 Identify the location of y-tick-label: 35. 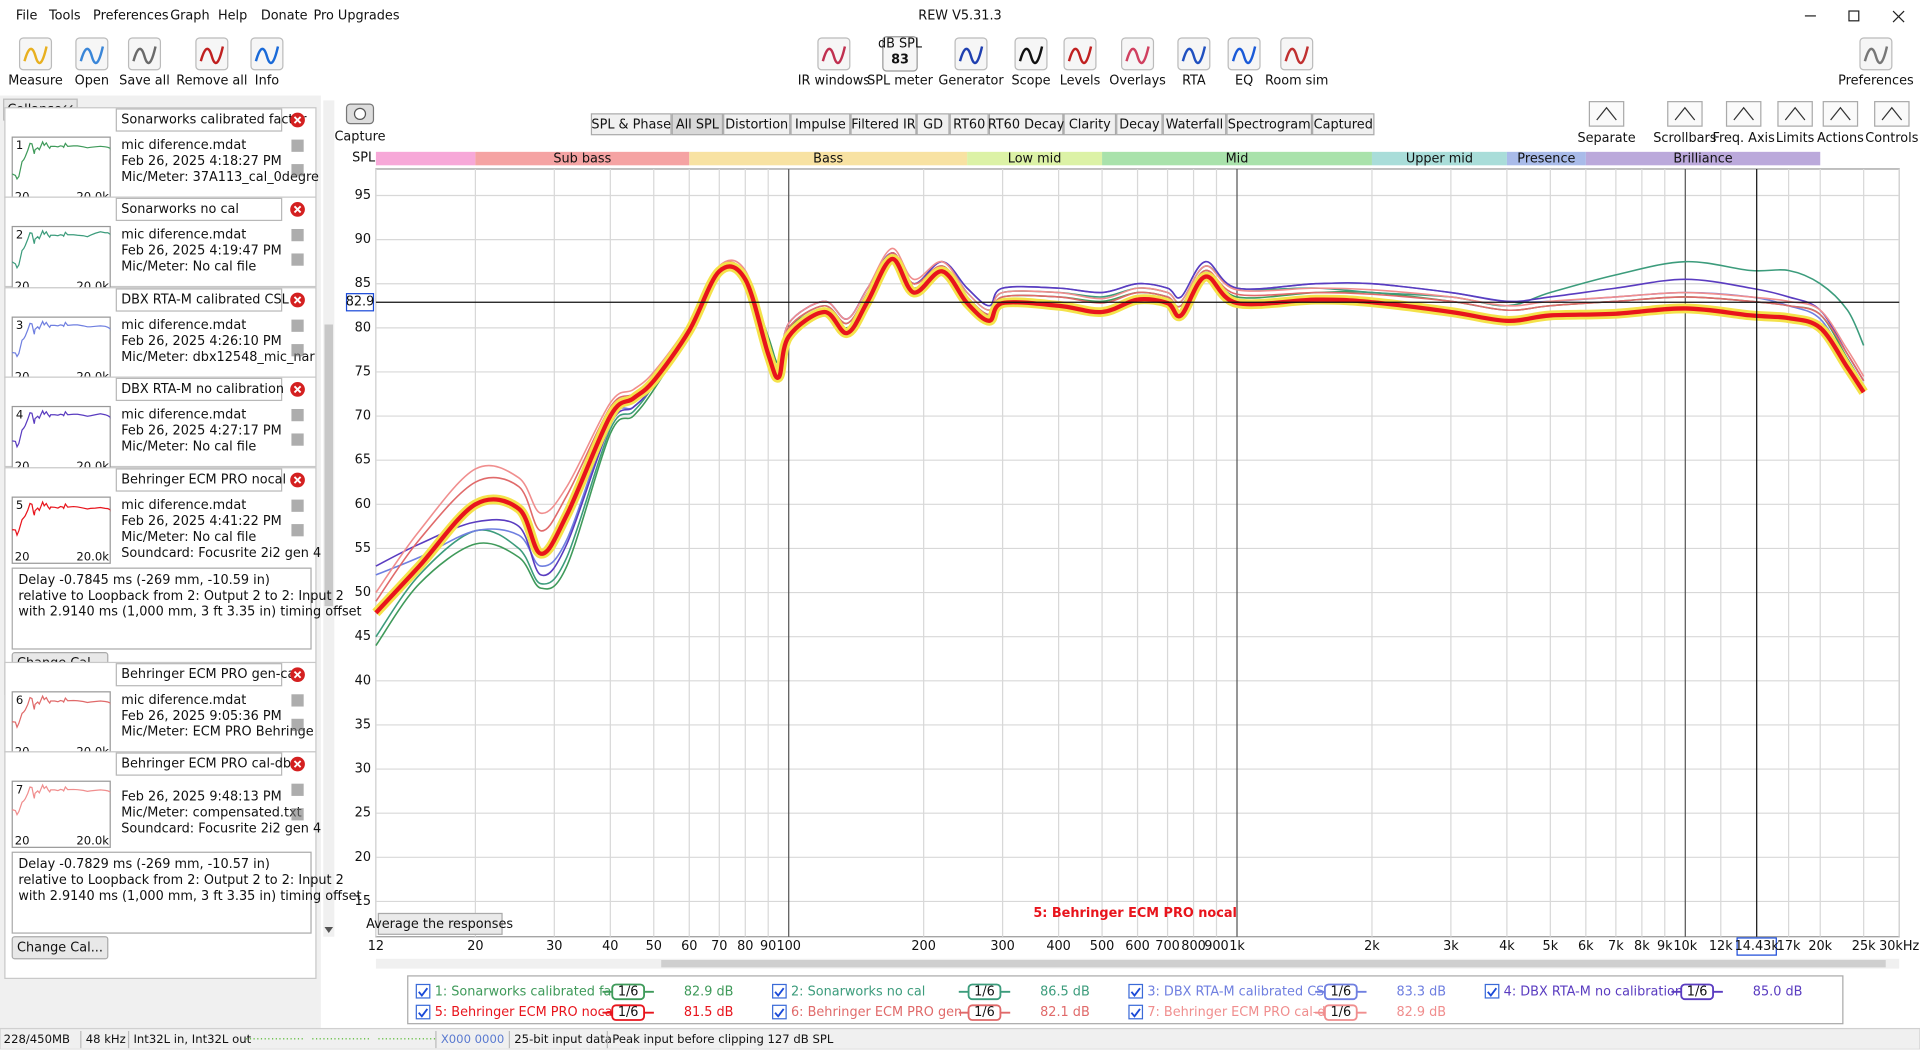
(363, 724).